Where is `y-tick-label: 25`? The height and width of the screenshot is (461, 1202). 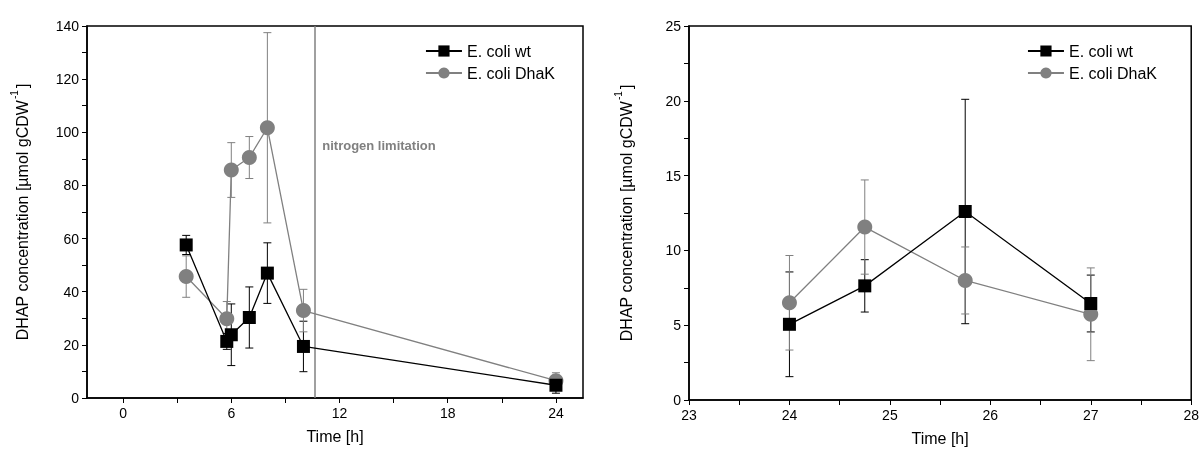 y-tick-label: 25 is located at coordinates (673, 26).